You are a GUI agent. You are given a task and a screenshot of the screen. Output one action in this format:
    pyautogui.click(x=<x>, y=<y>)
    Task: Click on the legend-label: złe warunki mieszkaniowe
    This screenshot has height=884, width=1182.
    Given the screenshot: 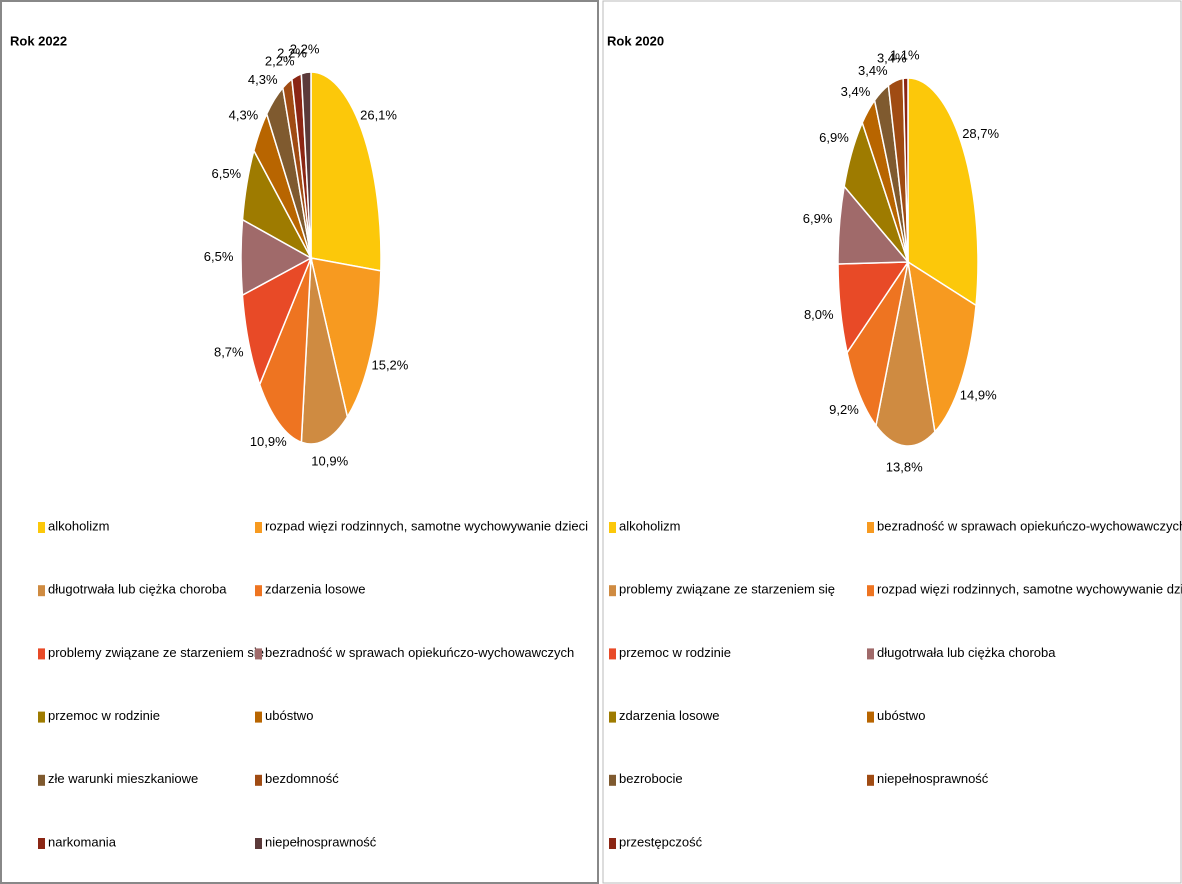 What is the action you would take?
    pyautogui.click(x=123, y=778)
    